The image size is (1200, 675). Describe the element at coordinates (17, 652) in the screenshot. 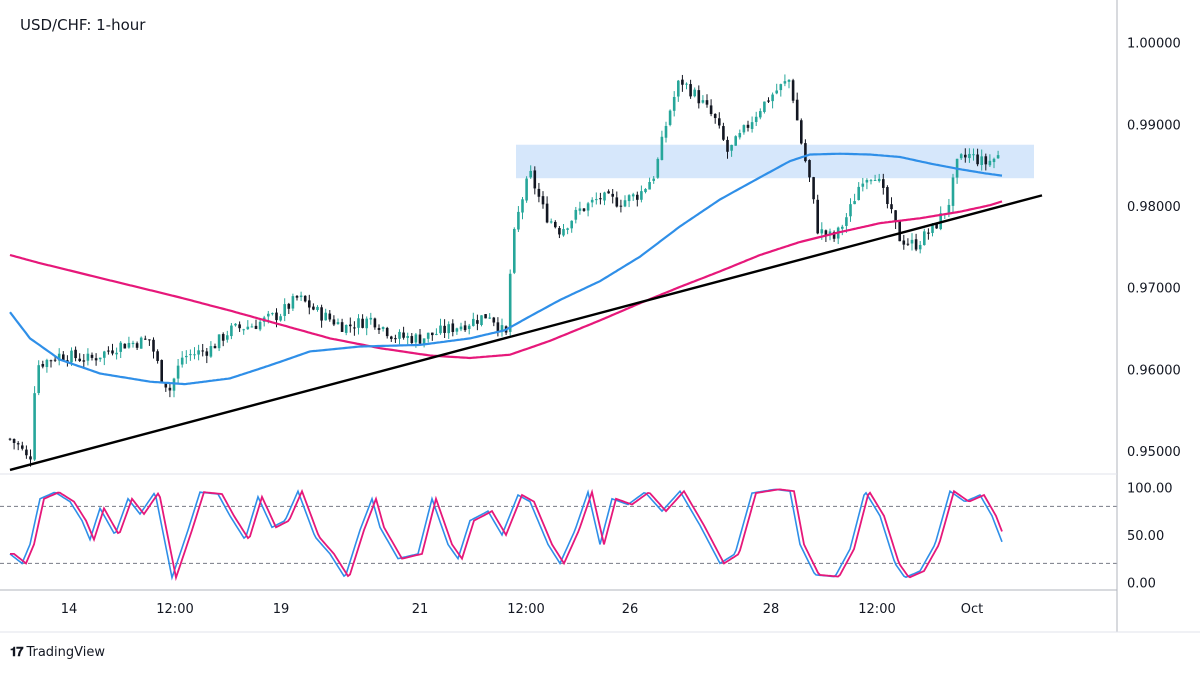

I see `tradingview-logo-icon: 𝟏𝟕` at that location.